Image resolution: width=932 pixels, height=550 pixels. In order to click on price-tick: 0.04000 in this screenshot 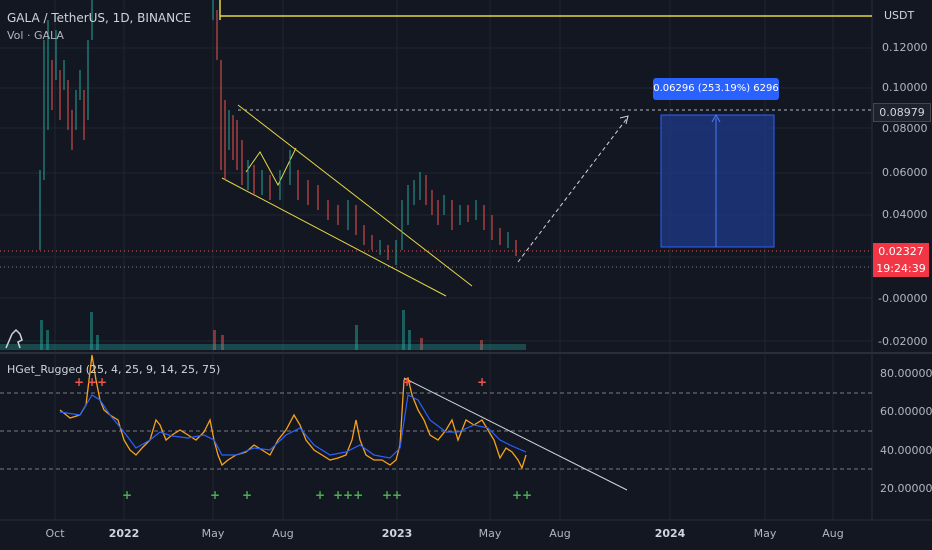, I will do `click(905, 214)`.